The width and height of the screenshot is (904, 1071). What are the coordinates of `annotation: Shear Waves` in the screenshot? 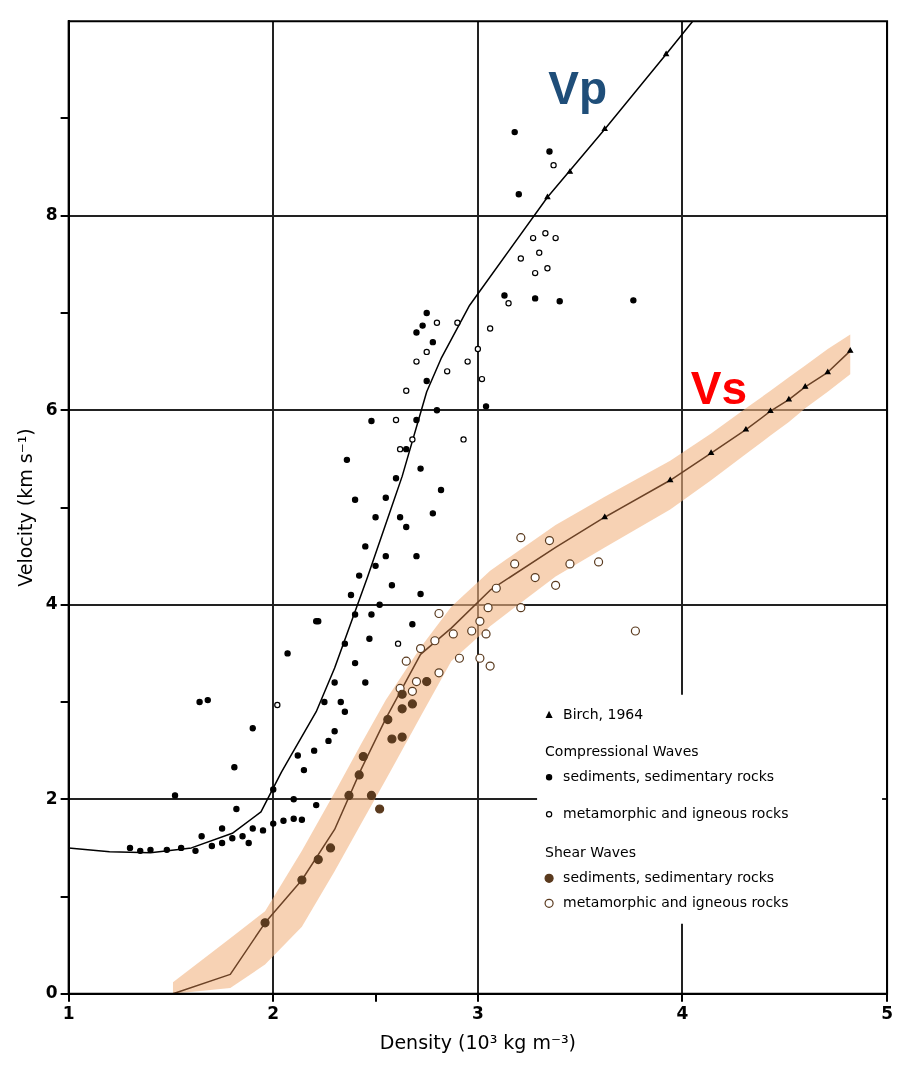 It's located at (590, 851).